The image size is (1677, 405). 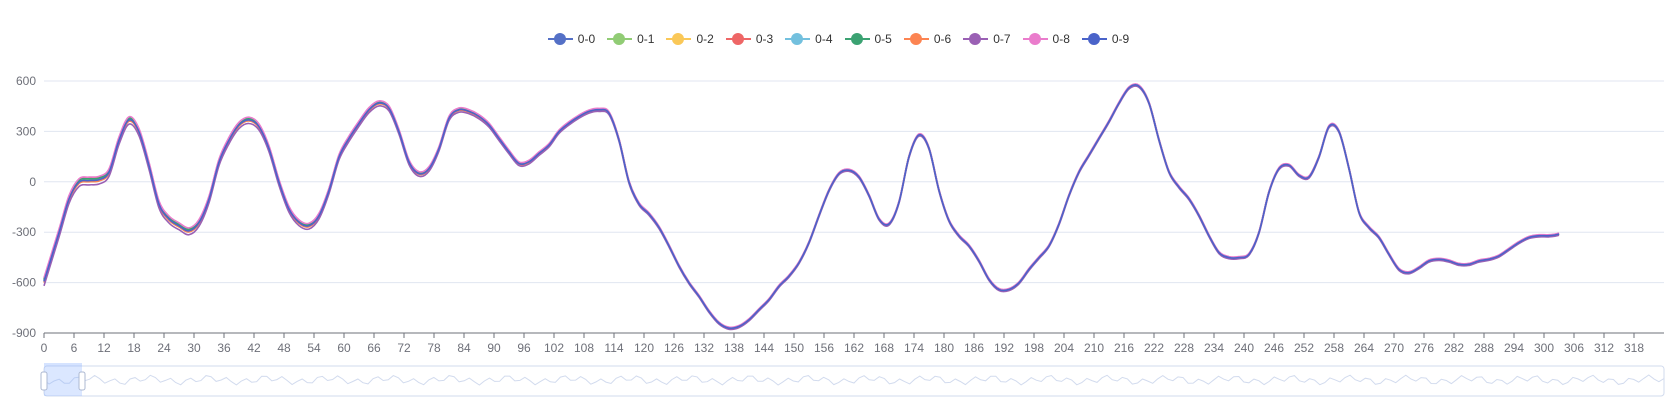 I want to click on legend-item-0-1: 0-1, so click(x=630, y=39).